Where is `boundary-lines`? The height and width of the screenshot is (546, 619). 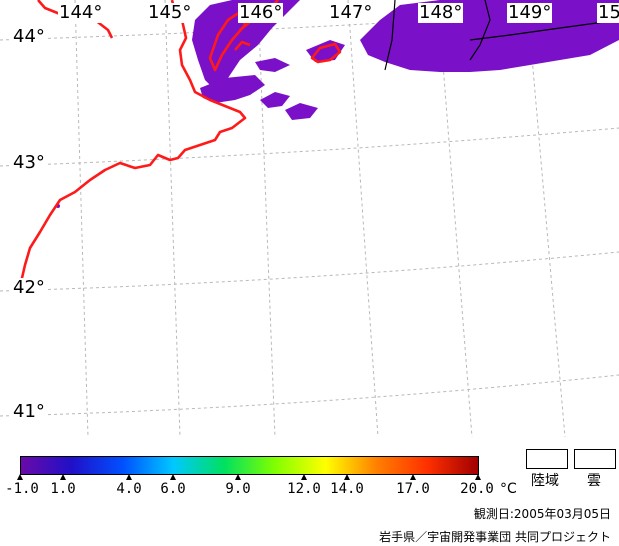 boundary-lines is located at coordinates (501, 35).